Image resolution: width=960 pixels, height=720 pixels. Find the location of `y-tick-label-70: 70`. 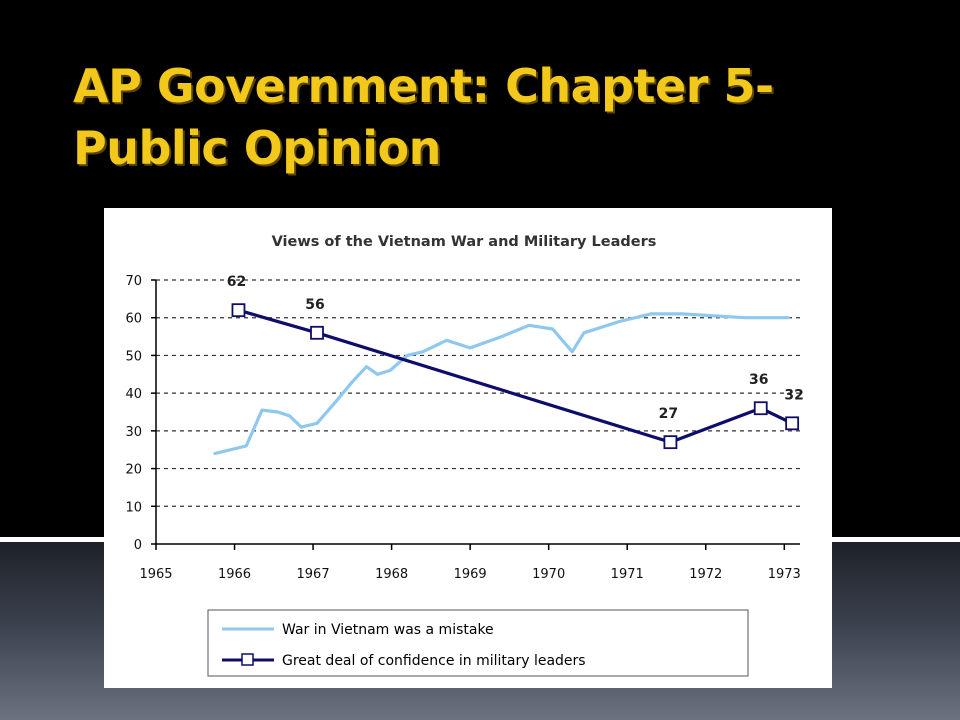

y-tick-label-70: 70 is located at coordinates (133, 281).